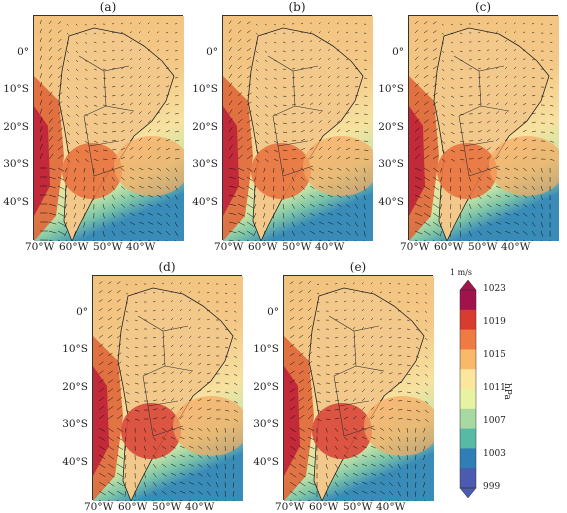 The height and width of the screenshot is (513, 567). What do you see at coordinates (494, 322) in the screenshot?
I see `colorbar-tick-label: 1019` at bounding box center [494, 322].